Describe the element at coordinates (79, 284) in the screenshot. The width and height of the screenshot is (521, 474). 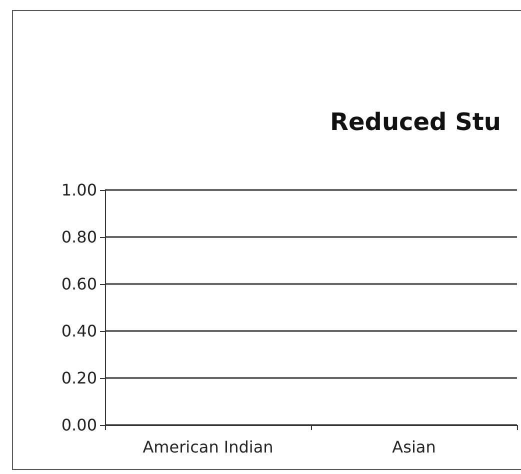
I see `y-tick-label: 0.60` at that location.